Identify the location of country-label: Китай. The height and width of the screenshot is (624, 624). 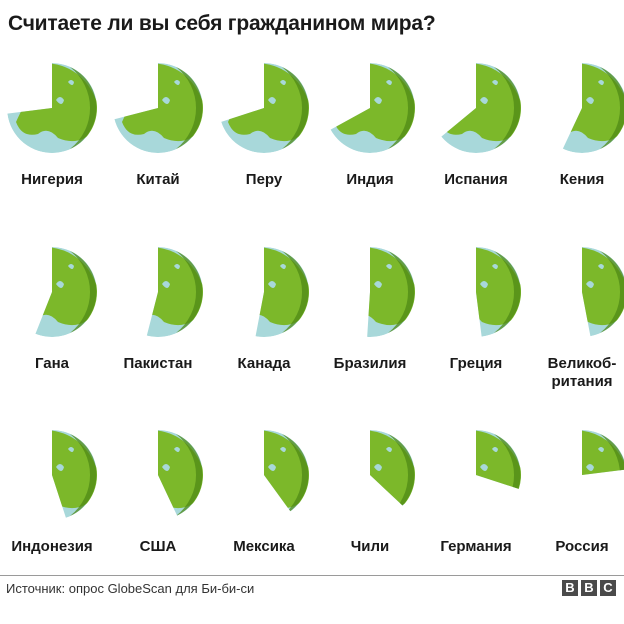
(157, 179).